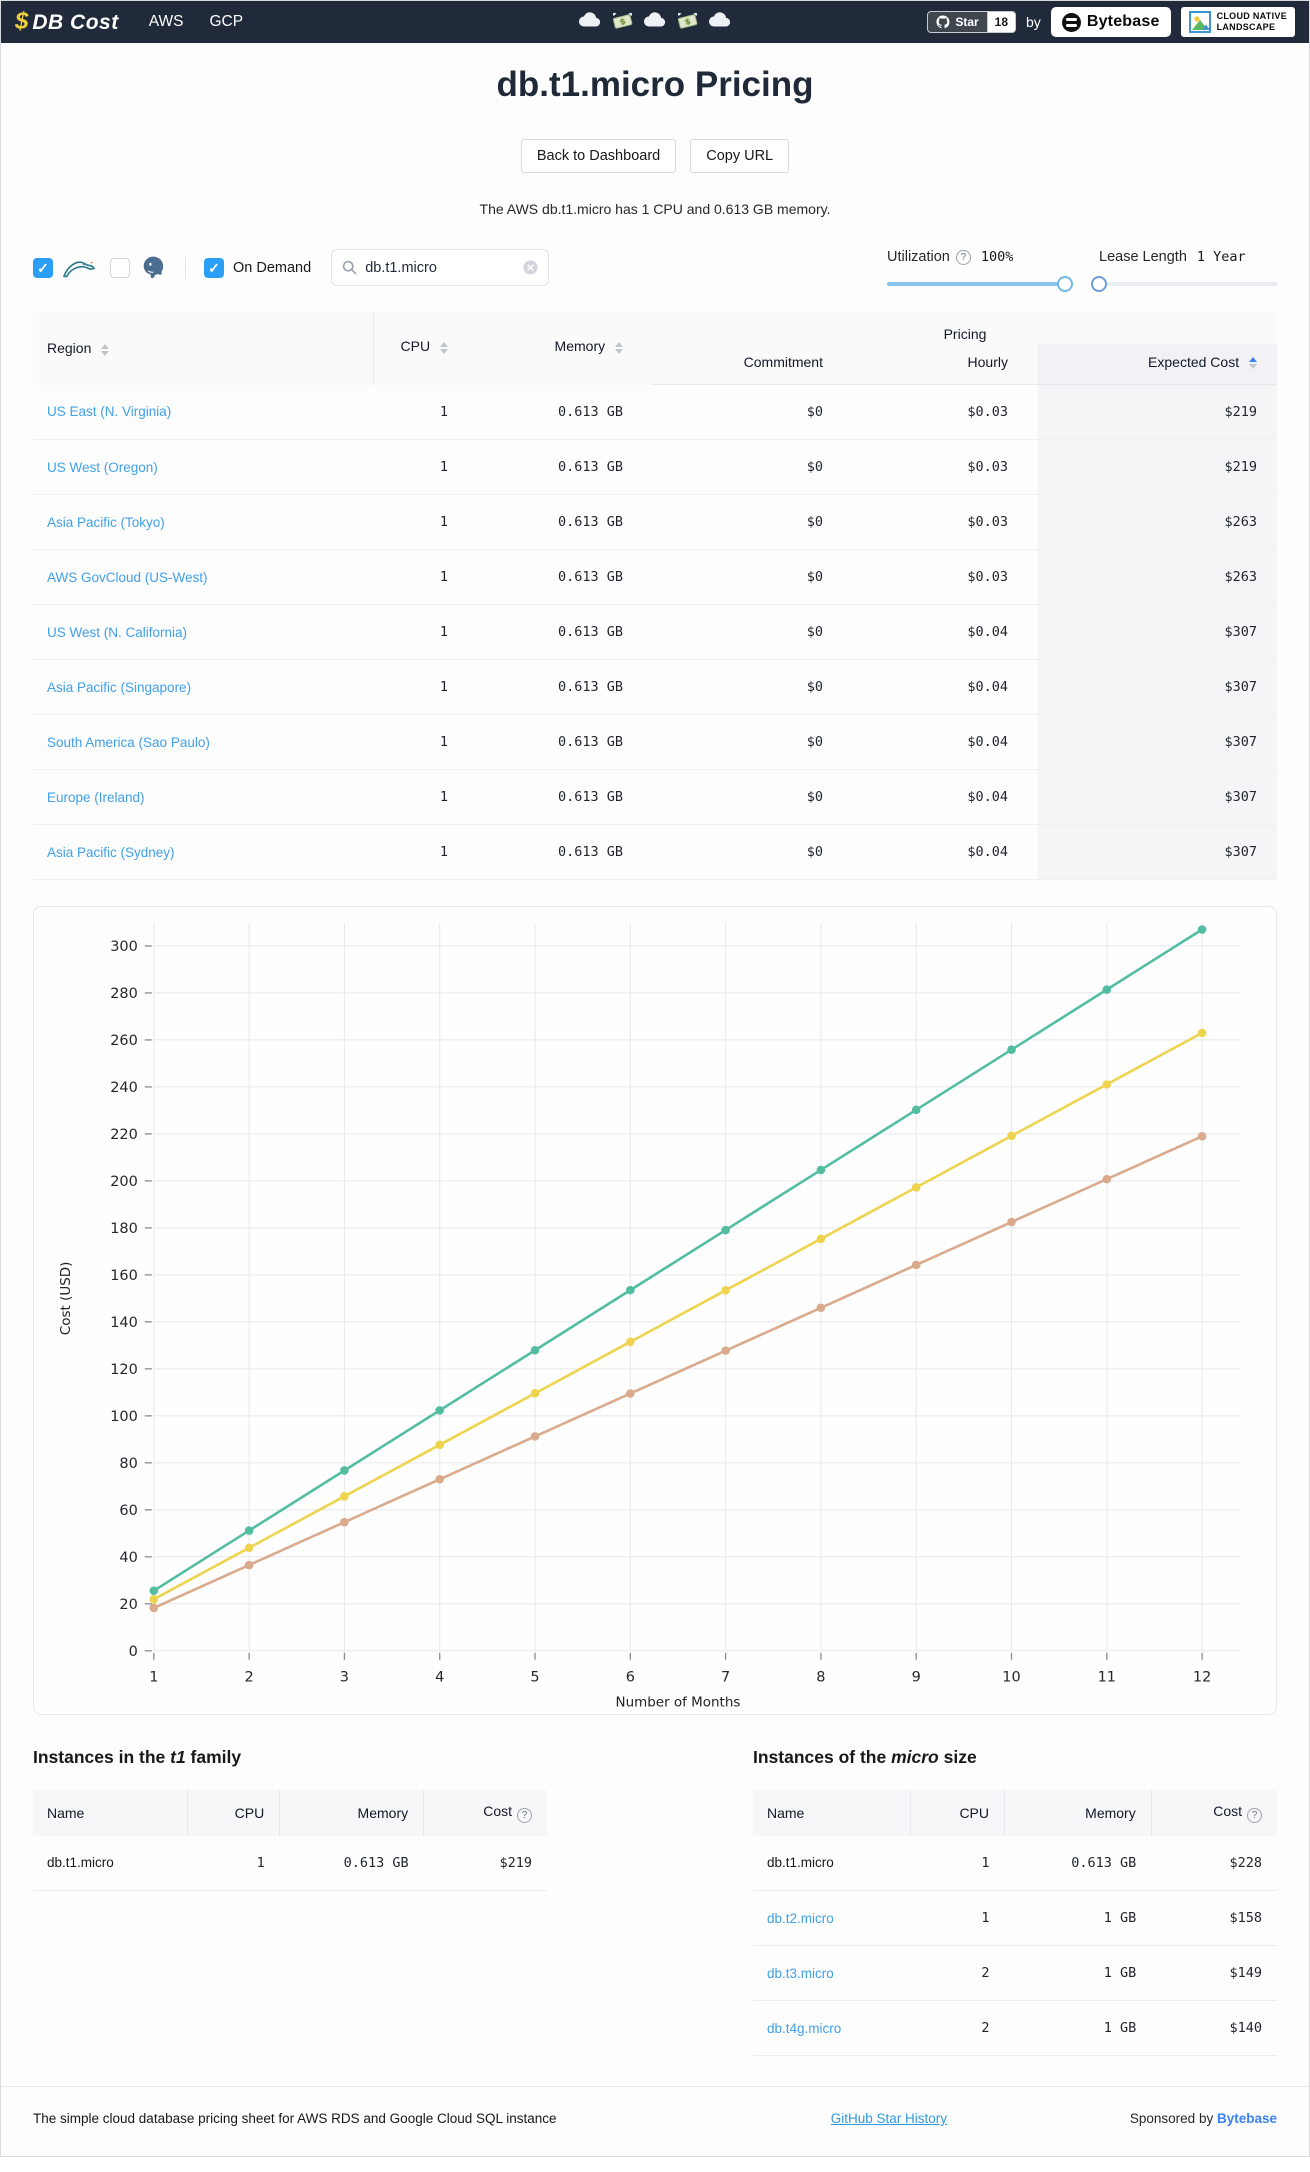 Image resolution: width=1310 pixels, height=2172 pixels. What do you see at coordinates (1011, 1678) in the screenshot?
I see `svg-text: 10` at bounding box center [1011, 1678].